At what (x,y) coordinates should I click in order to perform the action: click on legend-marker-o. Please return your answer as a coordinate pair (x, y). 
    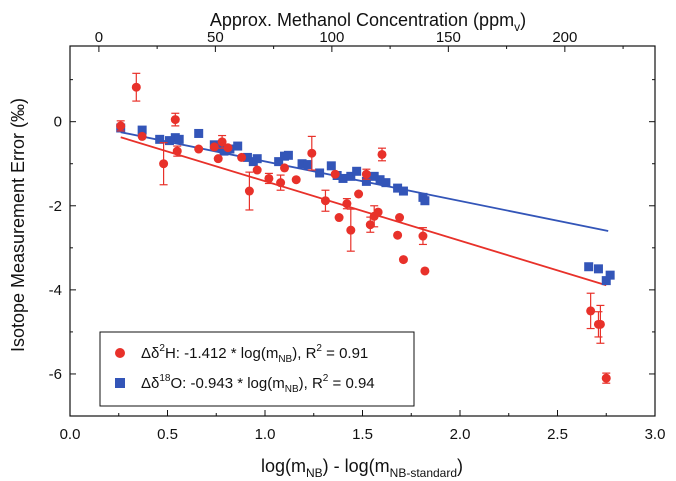
    Looking at the image, I should click on (120, 383).